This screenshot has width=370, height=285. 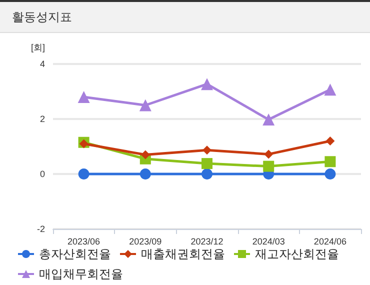 What do you see at coordinates (42, 119) in the screenshot?
I see `y-tick-label: 2` at bounding box center [42, 119].